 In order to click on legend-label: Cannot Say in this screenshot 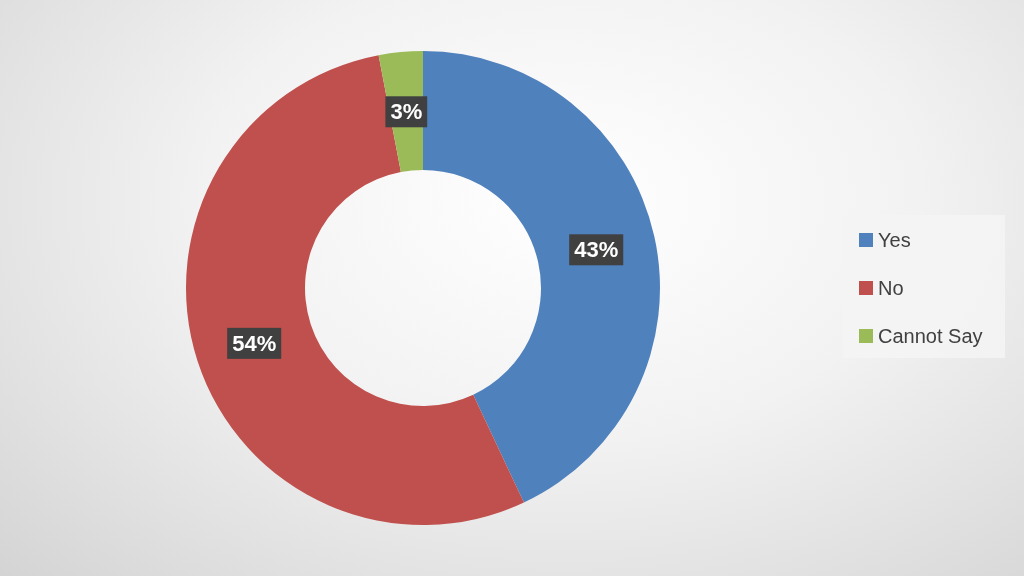, I will do `click(930, 336)`.